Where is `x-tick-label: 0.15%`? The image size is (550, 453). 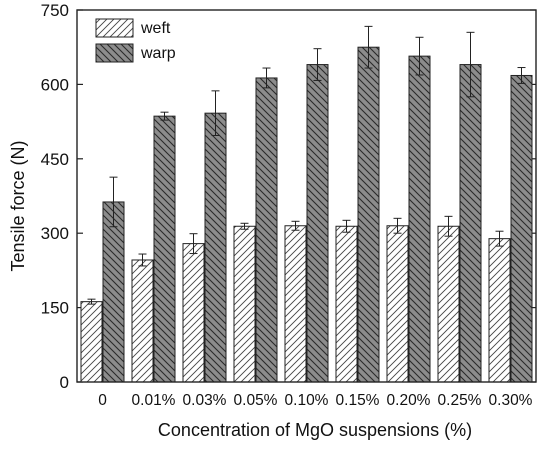
x-tick-label: 0.15% is located at coordinates (358, 400).